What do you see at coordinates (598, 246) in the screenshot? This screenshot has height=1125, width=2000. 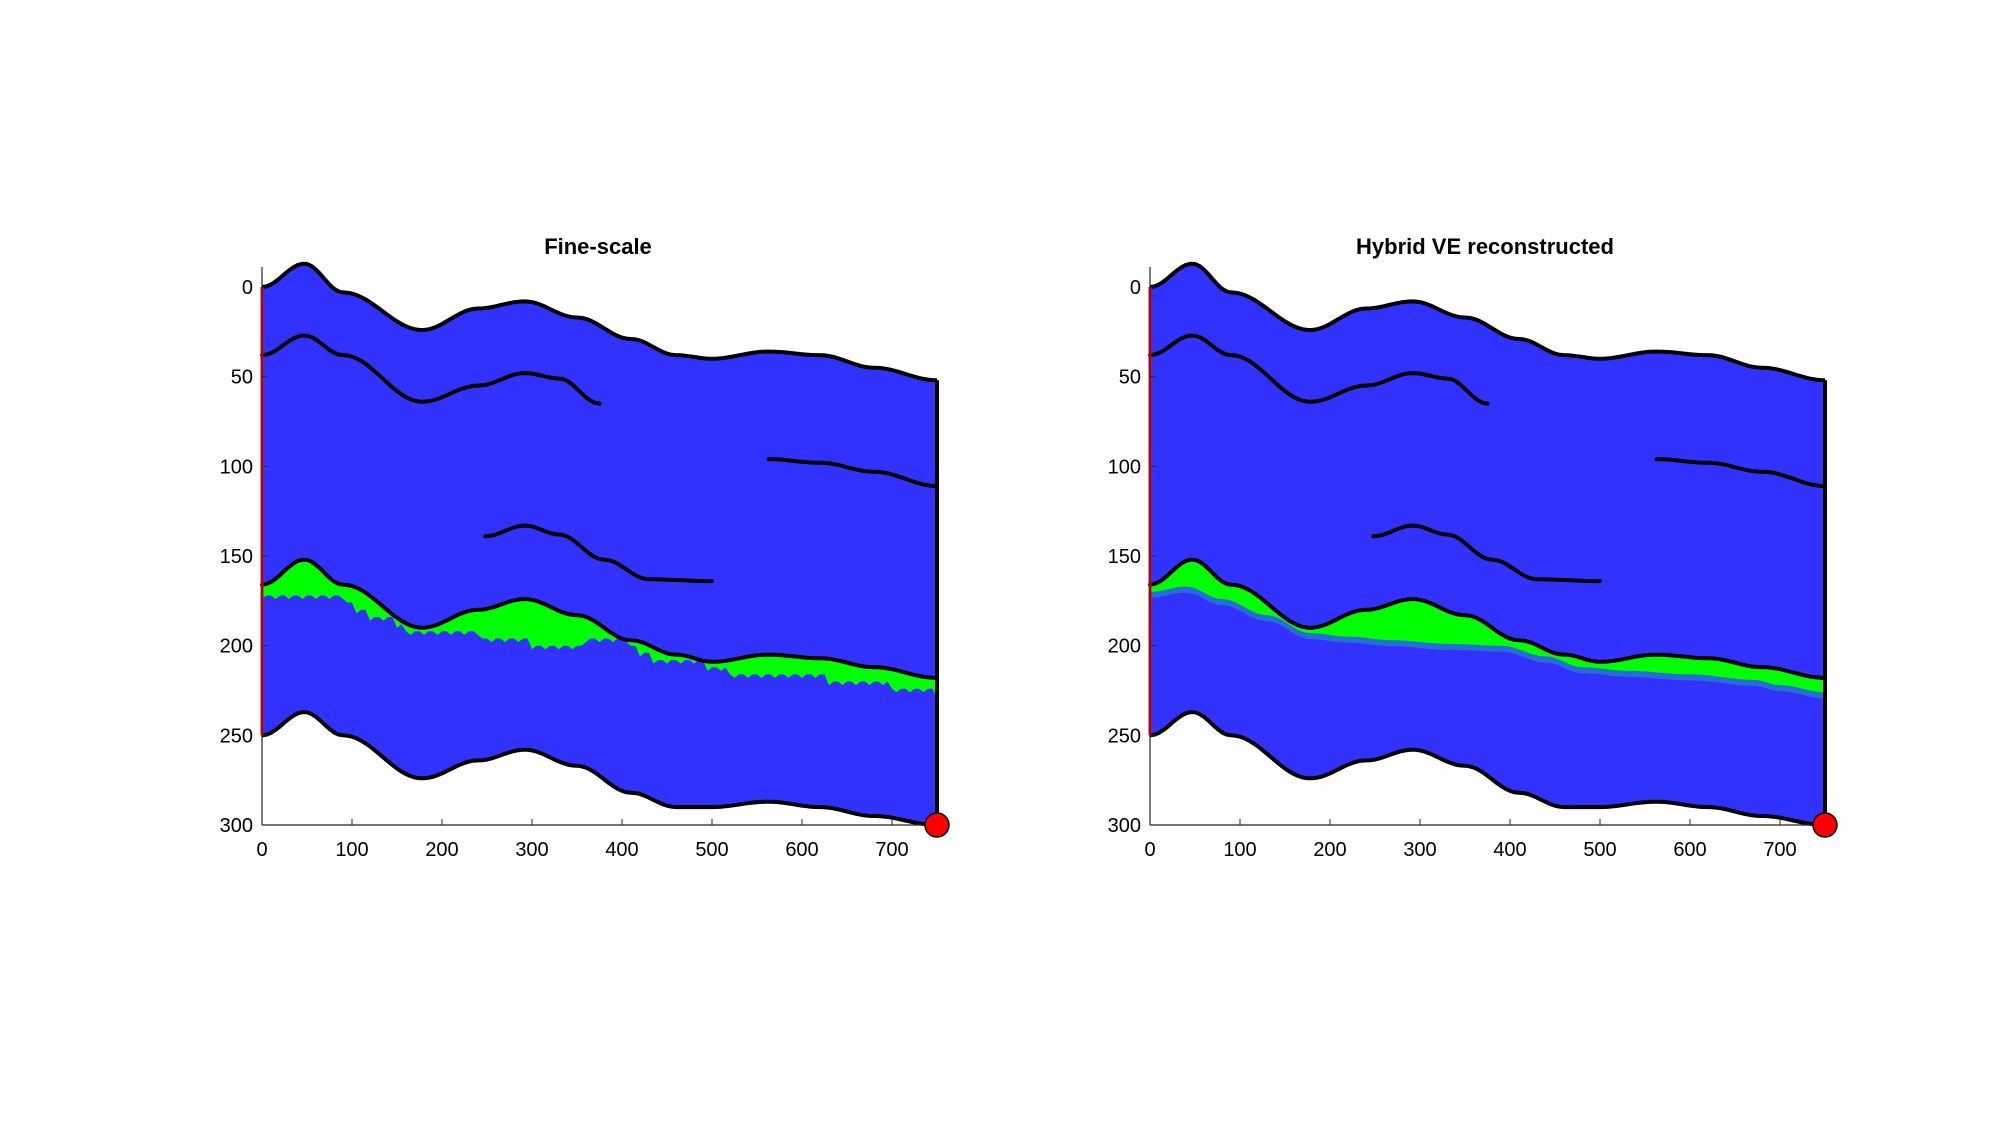 I see `panel-title: Fine-scale` at bounding box center [598, 246].